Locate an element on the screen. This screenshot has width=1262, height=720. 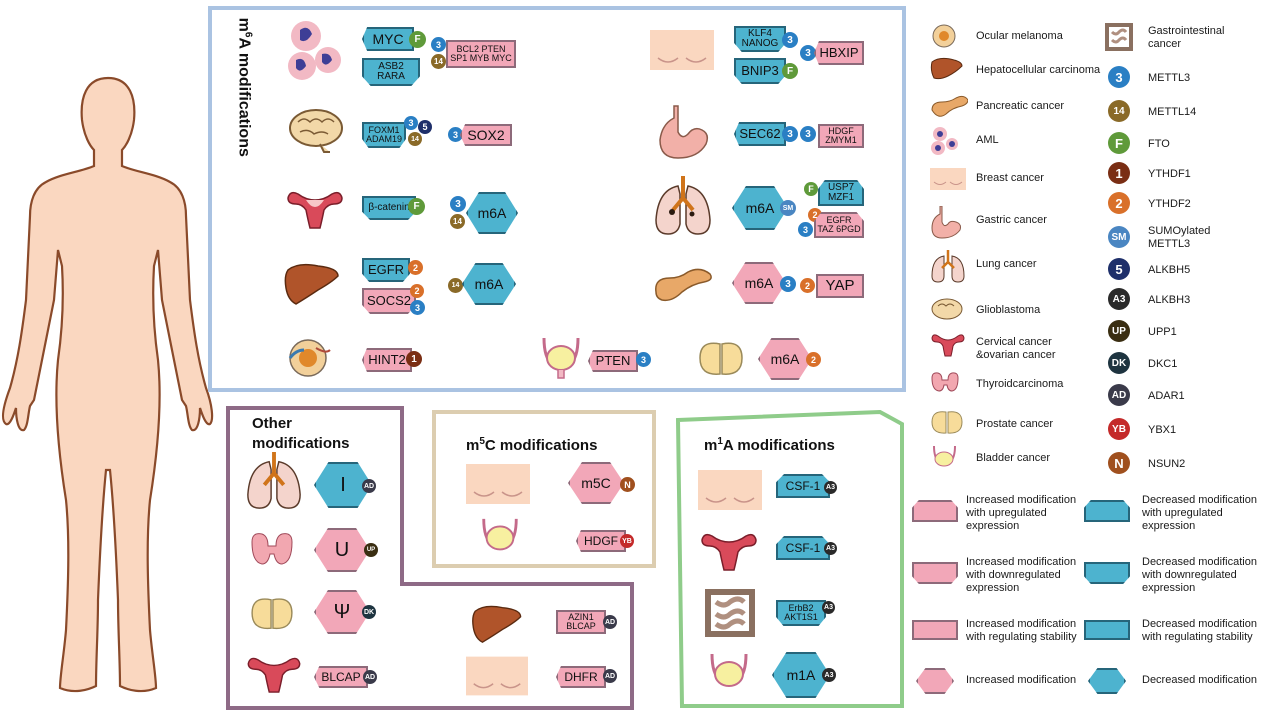
hint2-tag: HINT2 is located at coordinates (387, 360).